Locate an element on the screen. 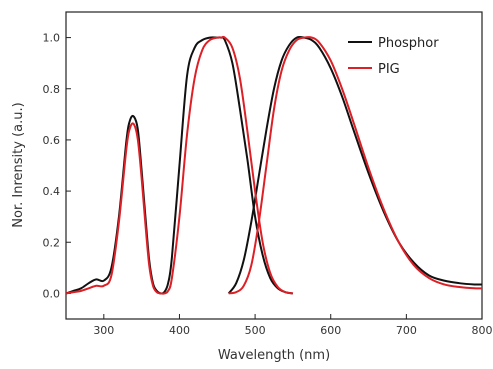  legend: Phosphor PIG is located at coordinates (393, 56).